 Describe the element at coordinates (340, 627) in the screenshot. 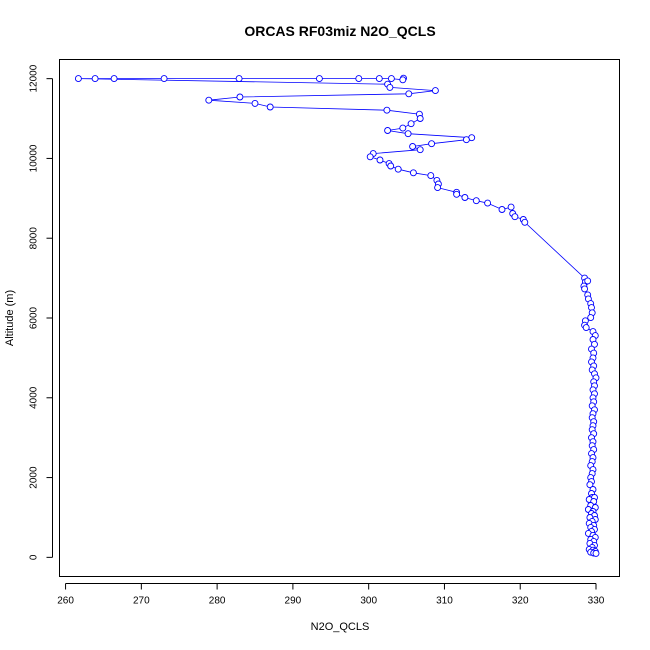

I see `x-axis-label: N2O_QCLS` at that location.